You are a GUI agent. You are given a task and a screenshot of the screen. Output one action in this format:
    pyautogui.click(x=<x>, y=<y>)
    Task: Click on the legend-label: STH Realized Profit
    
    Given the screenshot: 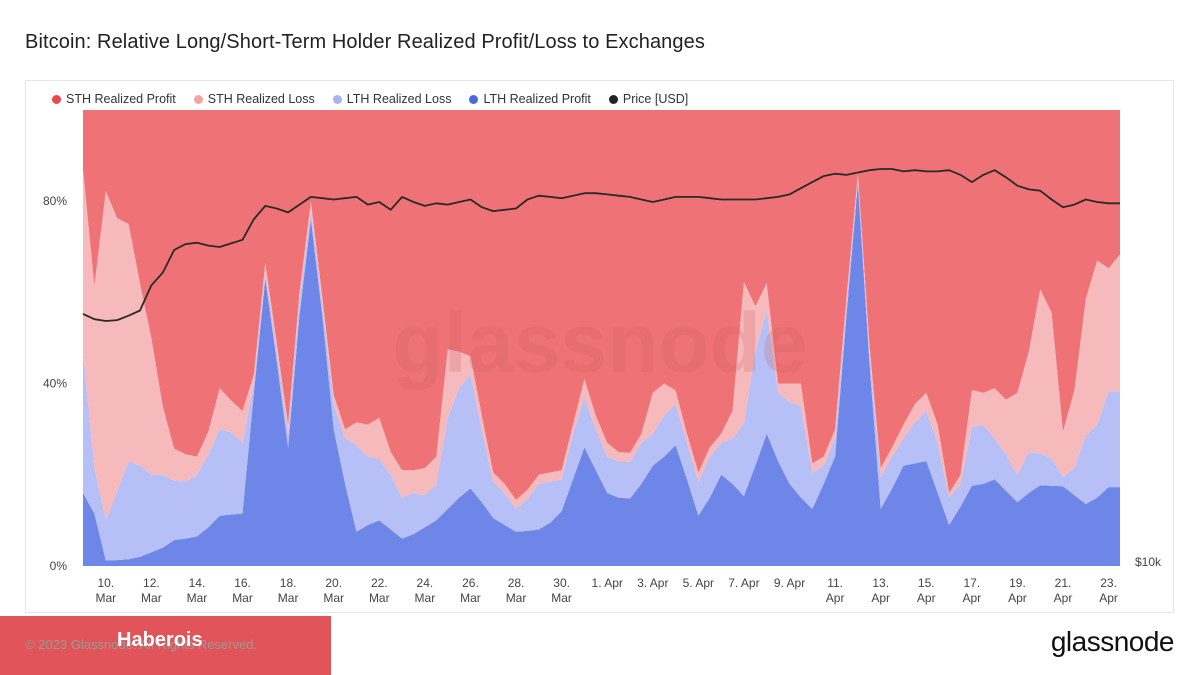 What is the action you would take?
    pyautogui.click(x=121, y=99)
    